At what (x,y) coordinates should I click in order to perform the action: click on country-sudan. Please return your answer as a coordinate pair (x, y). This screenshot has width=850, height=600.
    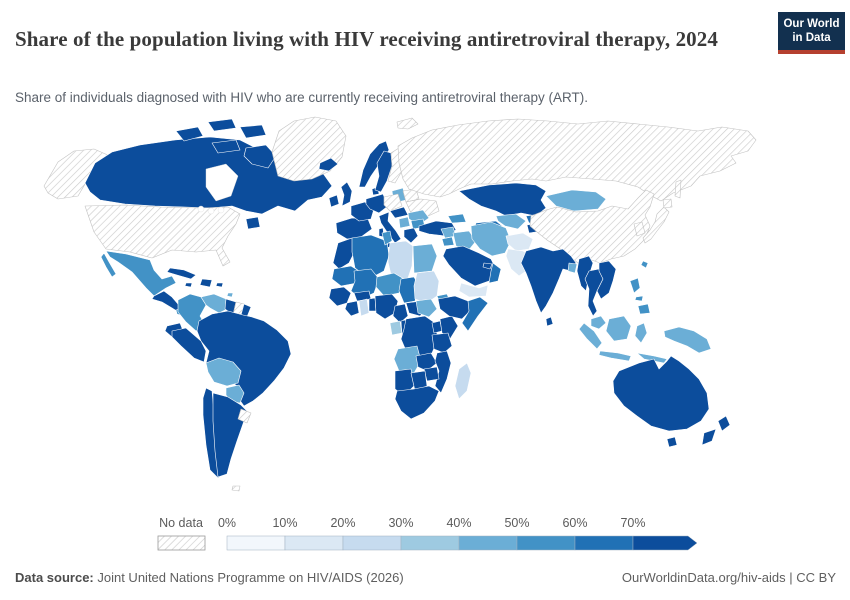
    Looking at the image, I should click on (426, 287).